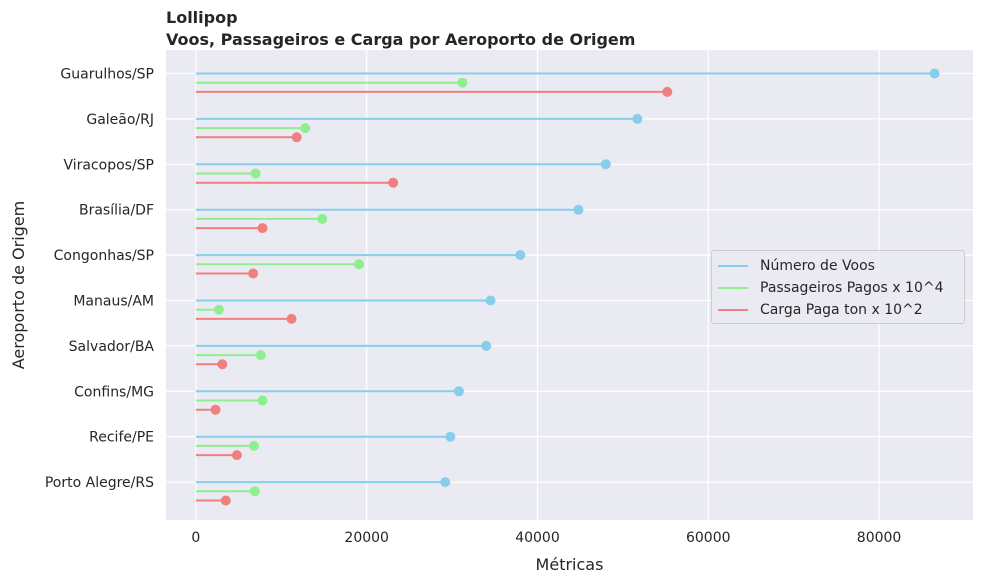 The image size is (984, 587). Describe the element at coordinates (112, 347) in the screenshot. I see `y-tick-label: Salvador/BA` at that location.